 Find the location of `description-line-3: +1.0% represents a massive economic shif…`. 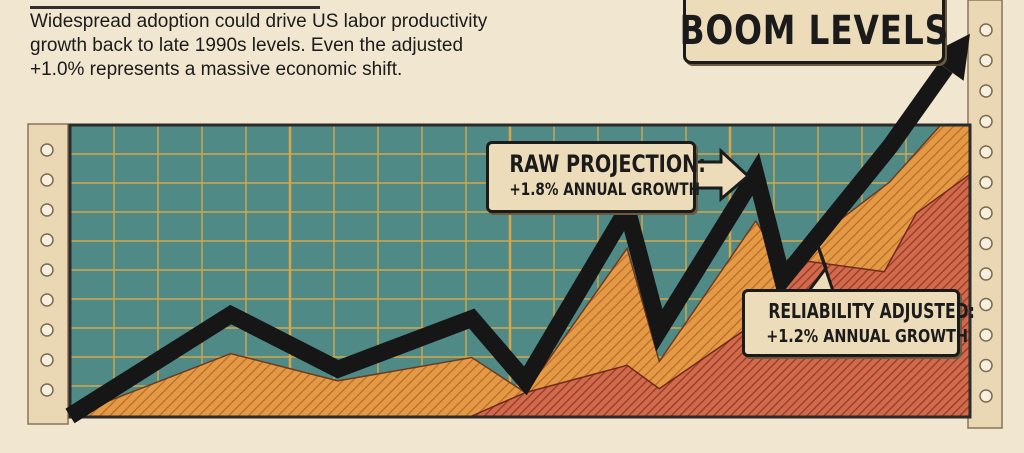

description-line-3: +1.0% represents a massive economic shif… is located at coordinates (216, 69).